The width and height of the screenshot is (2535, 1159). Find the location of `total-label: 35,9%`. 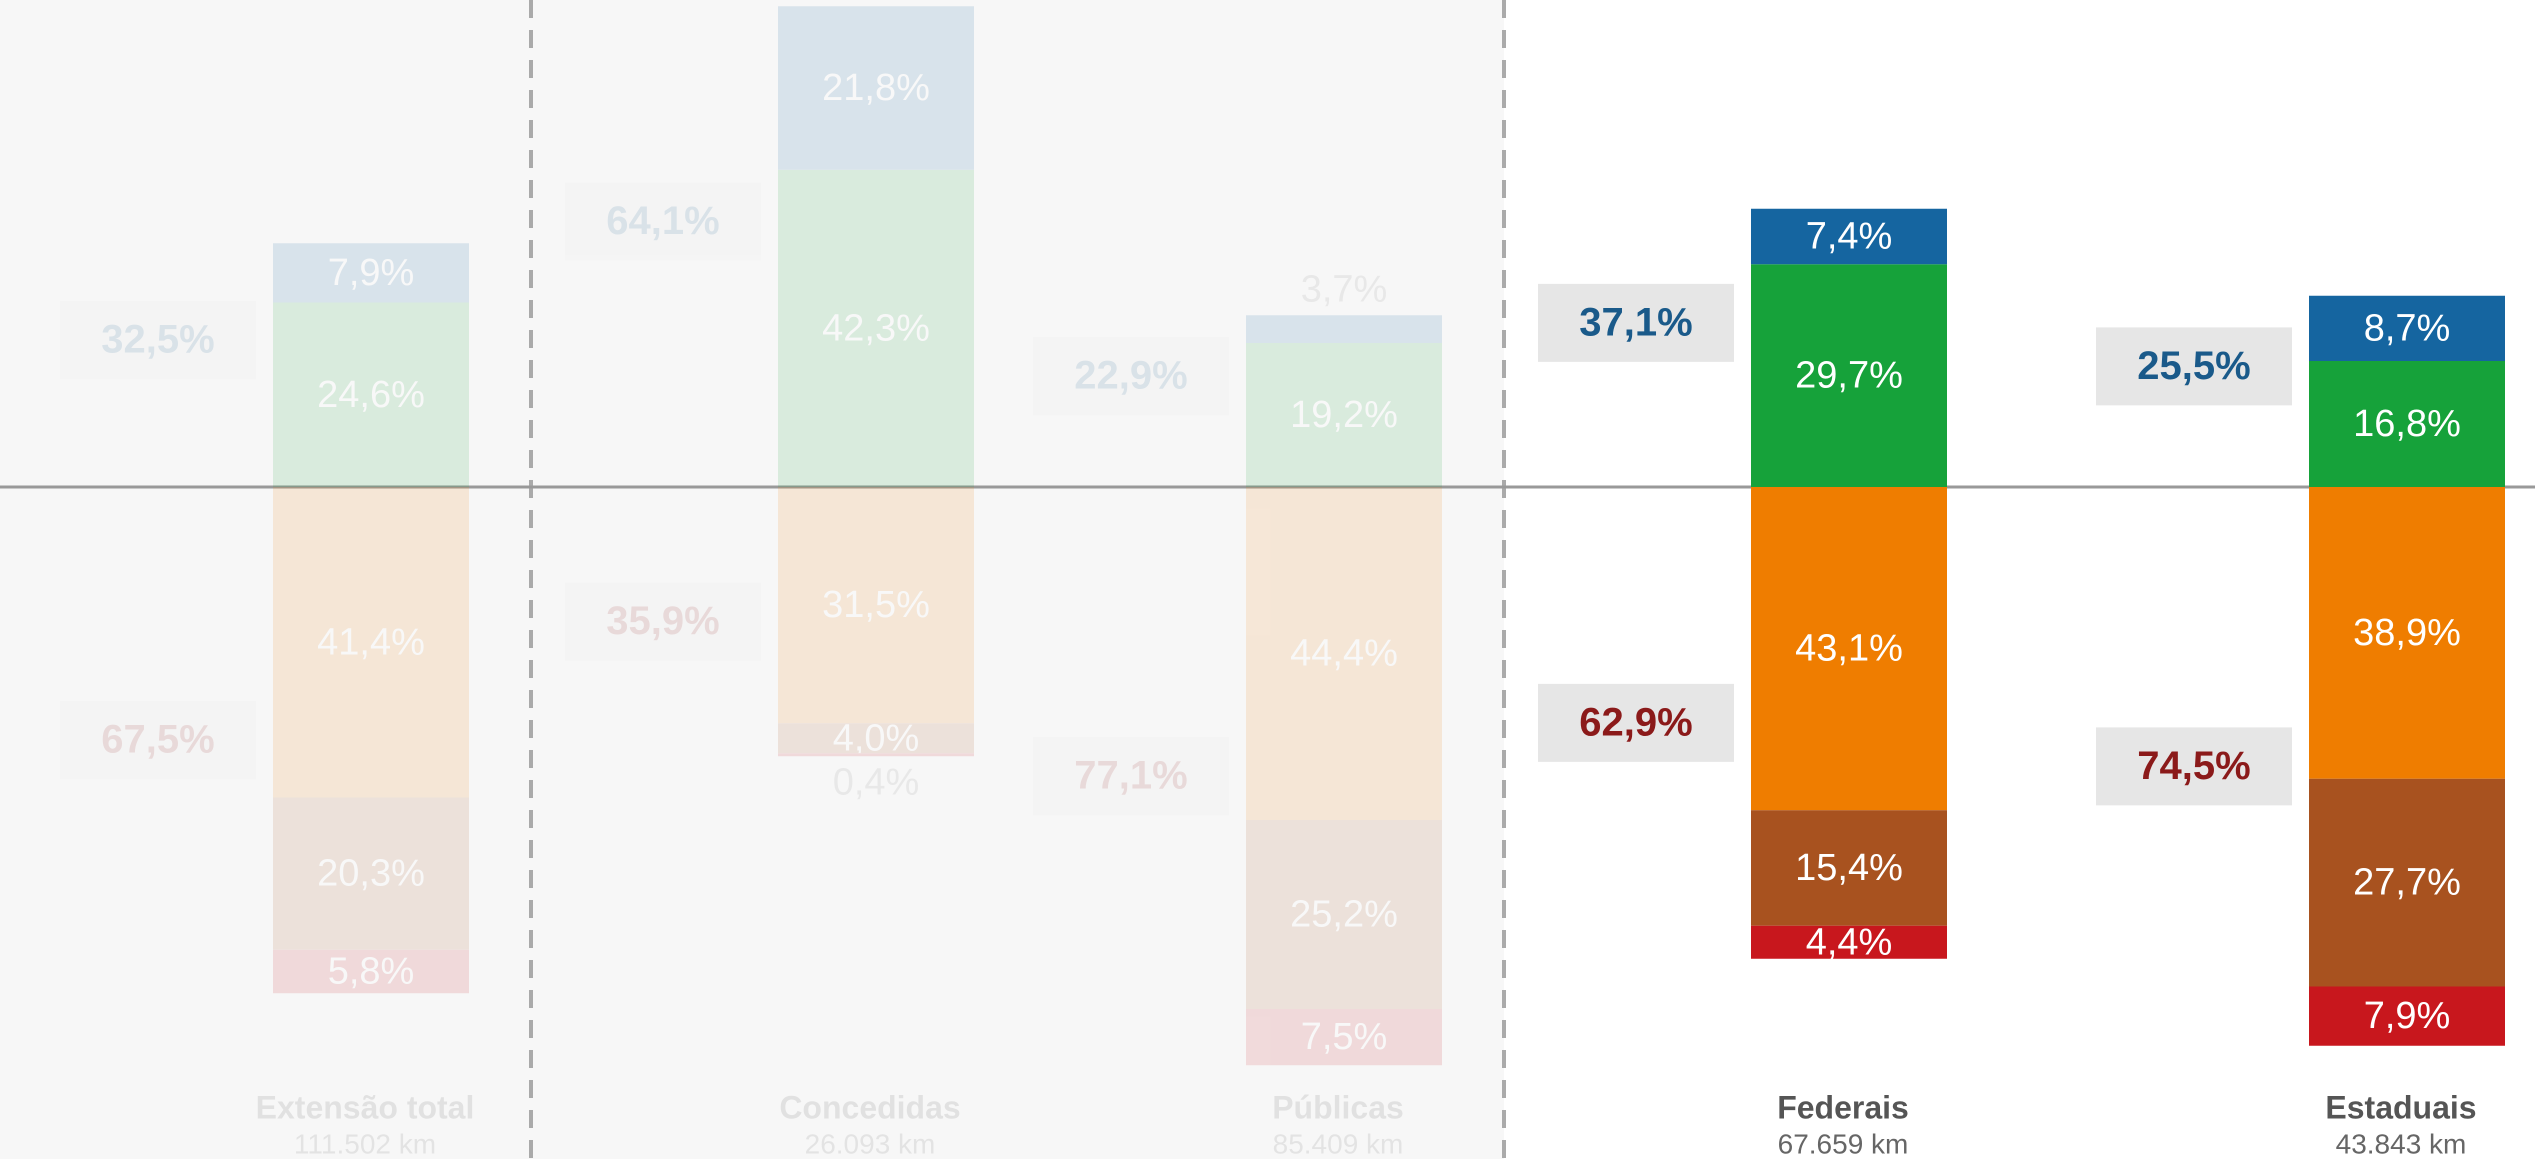

total-label: 35,9% is located at coordinates (662, 621).